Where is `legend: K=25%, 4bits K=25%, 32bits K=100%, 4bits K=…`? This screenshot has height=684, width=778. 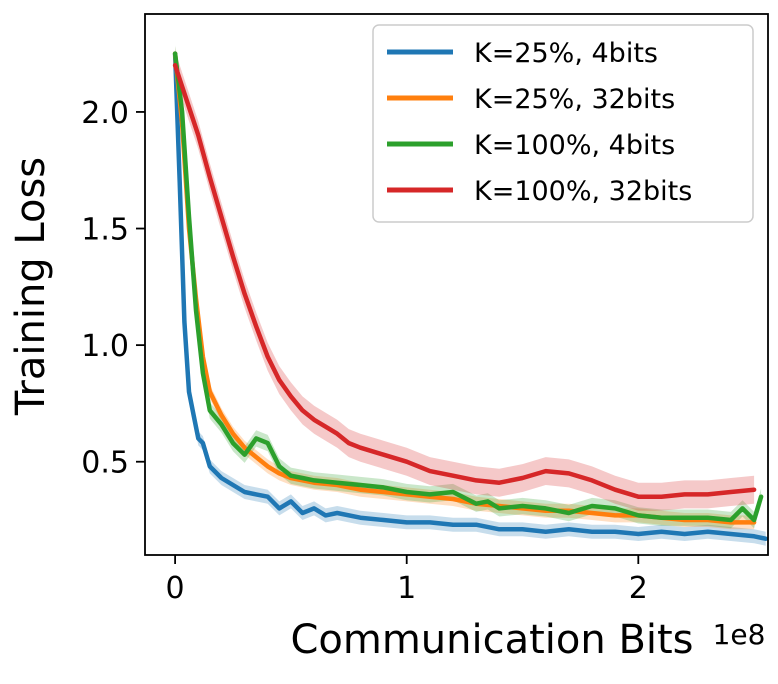 legend: K=25%, 4bits K=25%, 32bits K=100%, 4bits K=… is located at coordinates (563, 123).